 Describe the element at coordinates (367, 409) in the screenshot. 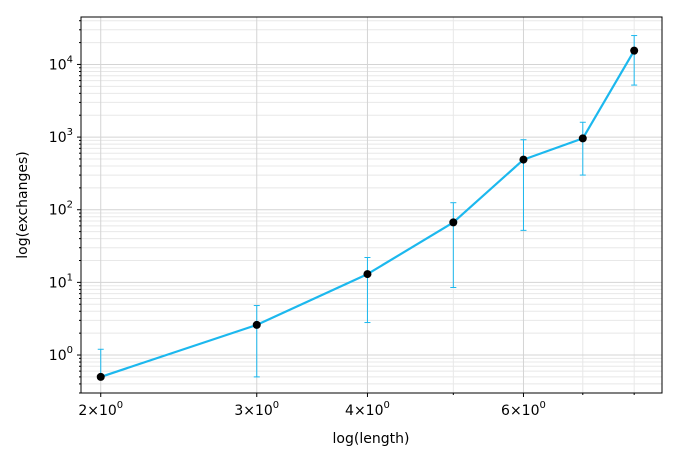

I see `x-tick-label: 4×100` at that location.